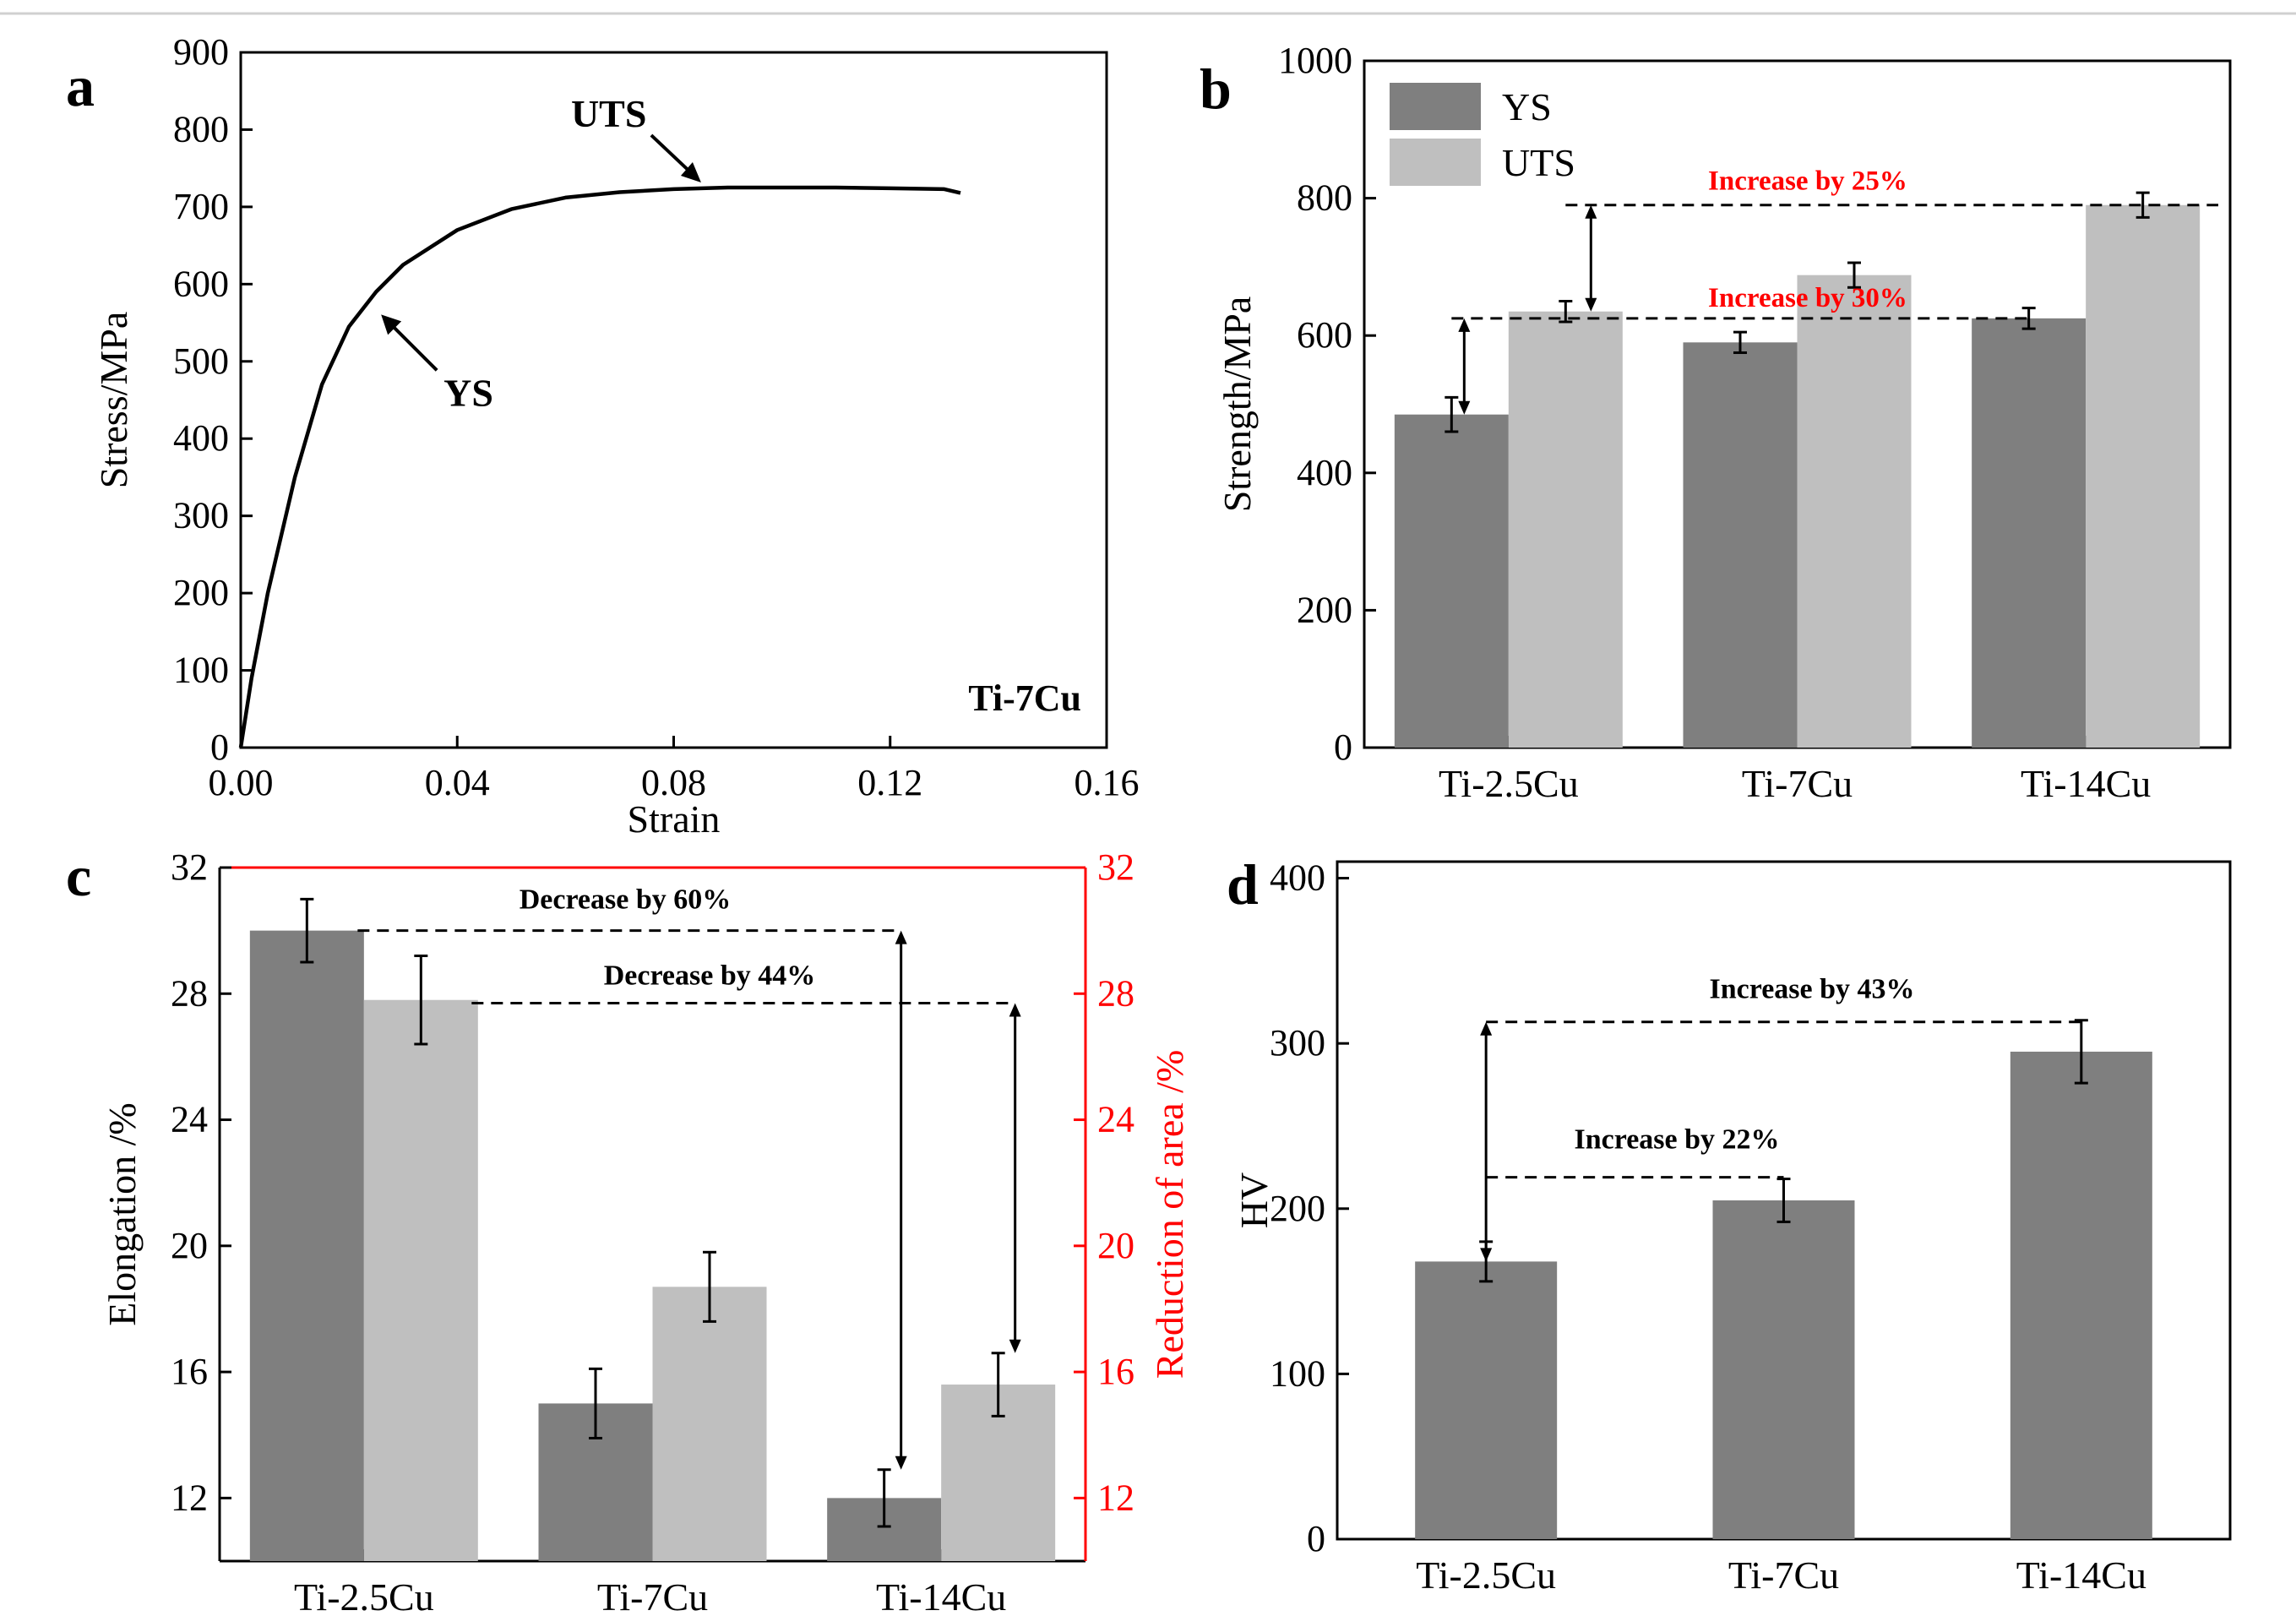 Image resolution: width=2296 pixels, height=1616 pixels. I want to click on y-tick-label: 20, so click(189, 1246).